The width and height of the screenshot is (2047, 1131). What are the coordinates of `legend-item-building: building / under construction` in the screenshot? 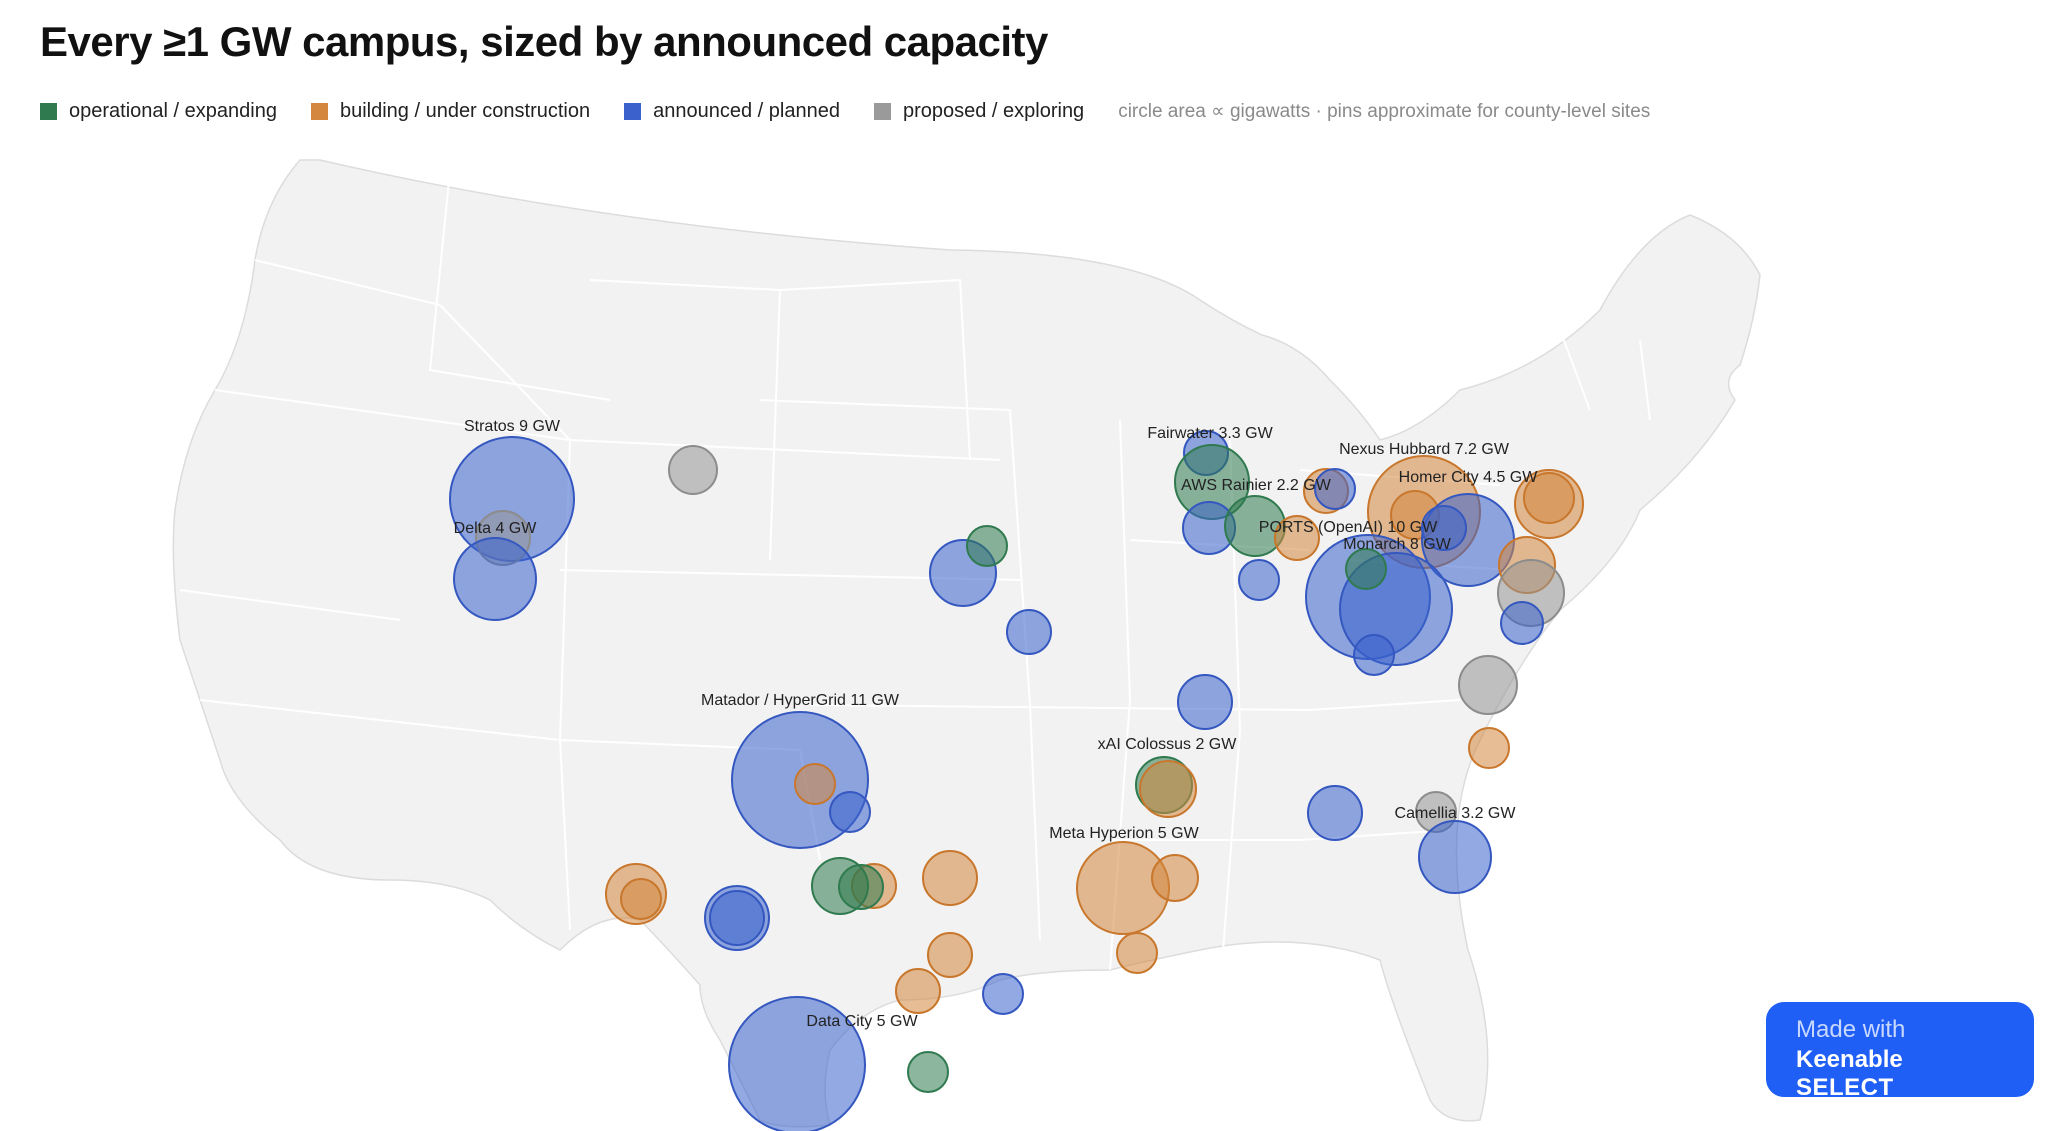 It's located at (450, 111).